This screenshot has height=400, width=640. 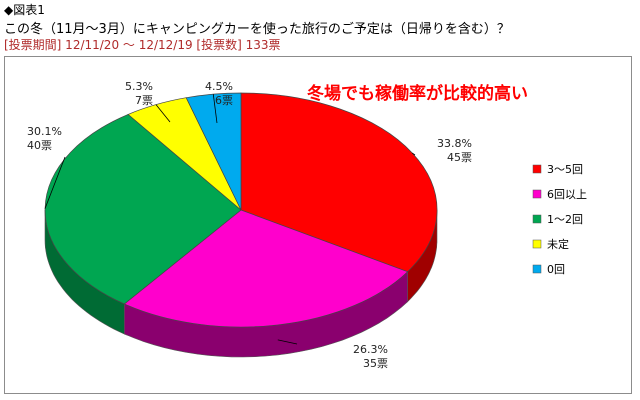 What do you see at coordinates (44, 131) in the screenshot?
I see `percent-label-2: 30.1%` at bounding box center [44, 131].